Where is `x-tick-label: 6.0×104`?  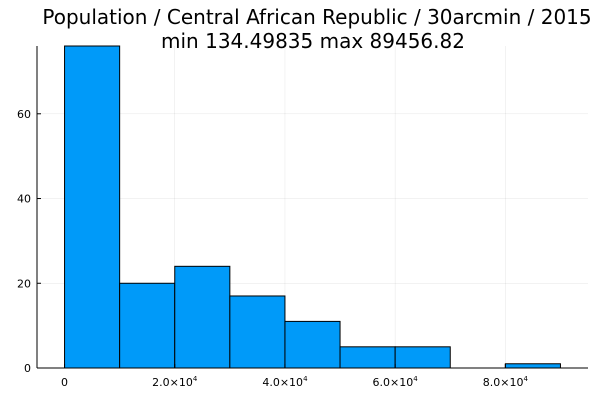
x-tick-label: 6.0×104 is located at coordinates (396, 382).